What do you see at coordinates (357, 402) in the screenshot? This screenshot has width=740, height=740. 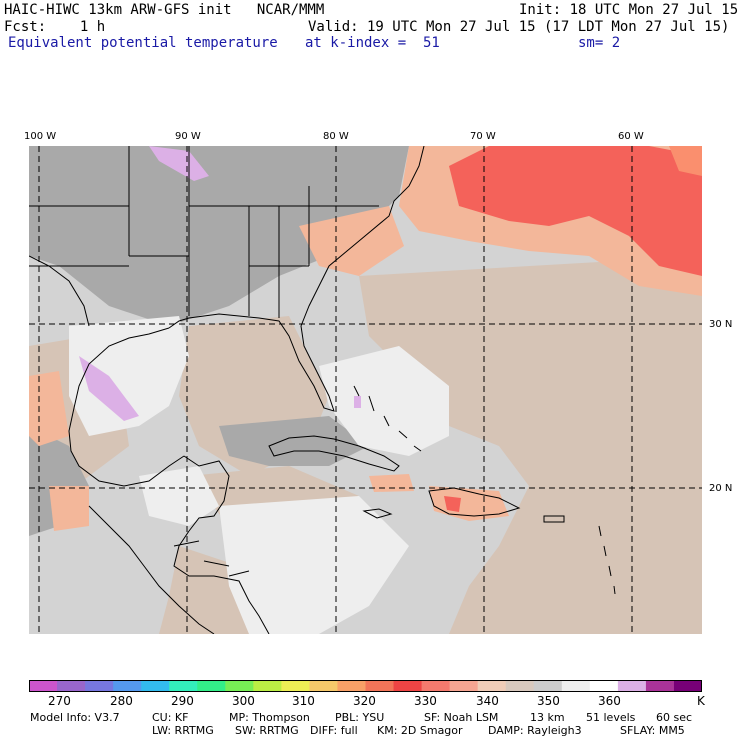 I see `lavender-spot-bahamas` at bounding box center [357, 402].